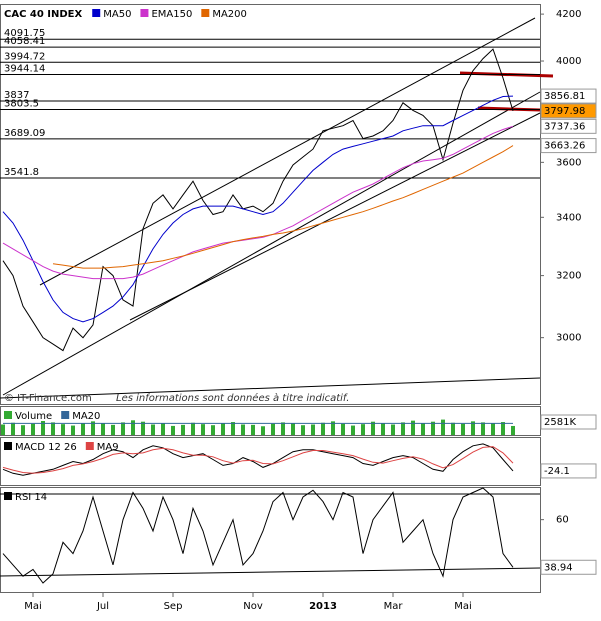 The height and width of the screenshot is (621, 601). What do you see at coordinates (24, 41) in the screenshot?
I see `level-label: 4058.41` at bounding box center [24, 41].